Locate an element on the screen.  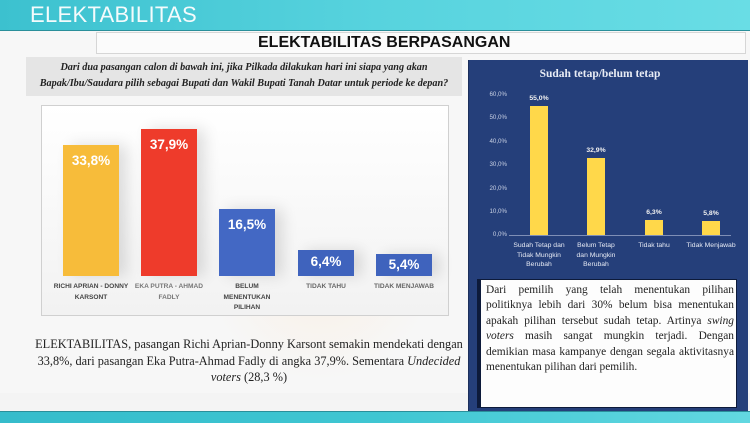
category-label: Belum Tetap dan Mungkin Berubah is located at coordinates (596, 255).